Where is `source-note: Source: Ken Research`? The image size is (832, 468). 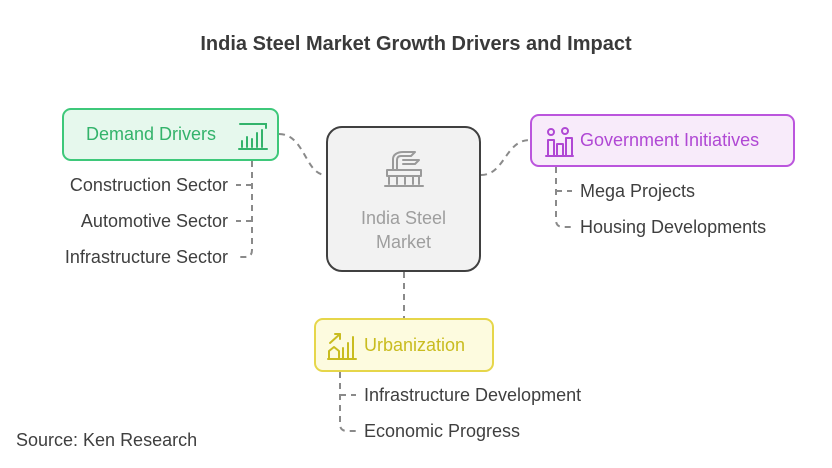 source-note: Source: Ken Research is located at coordinates (107, 440).